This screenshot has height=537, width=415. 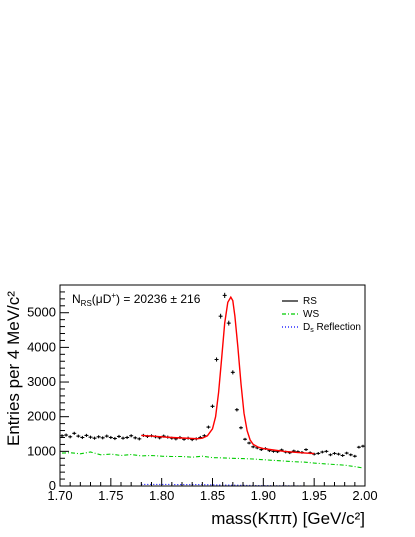 What do you see at coordinates (136, 299) in the screenshot?
I see `annotation-text: NRS(μD+) = 20236 ± 216` at bounding box center [136, 299].